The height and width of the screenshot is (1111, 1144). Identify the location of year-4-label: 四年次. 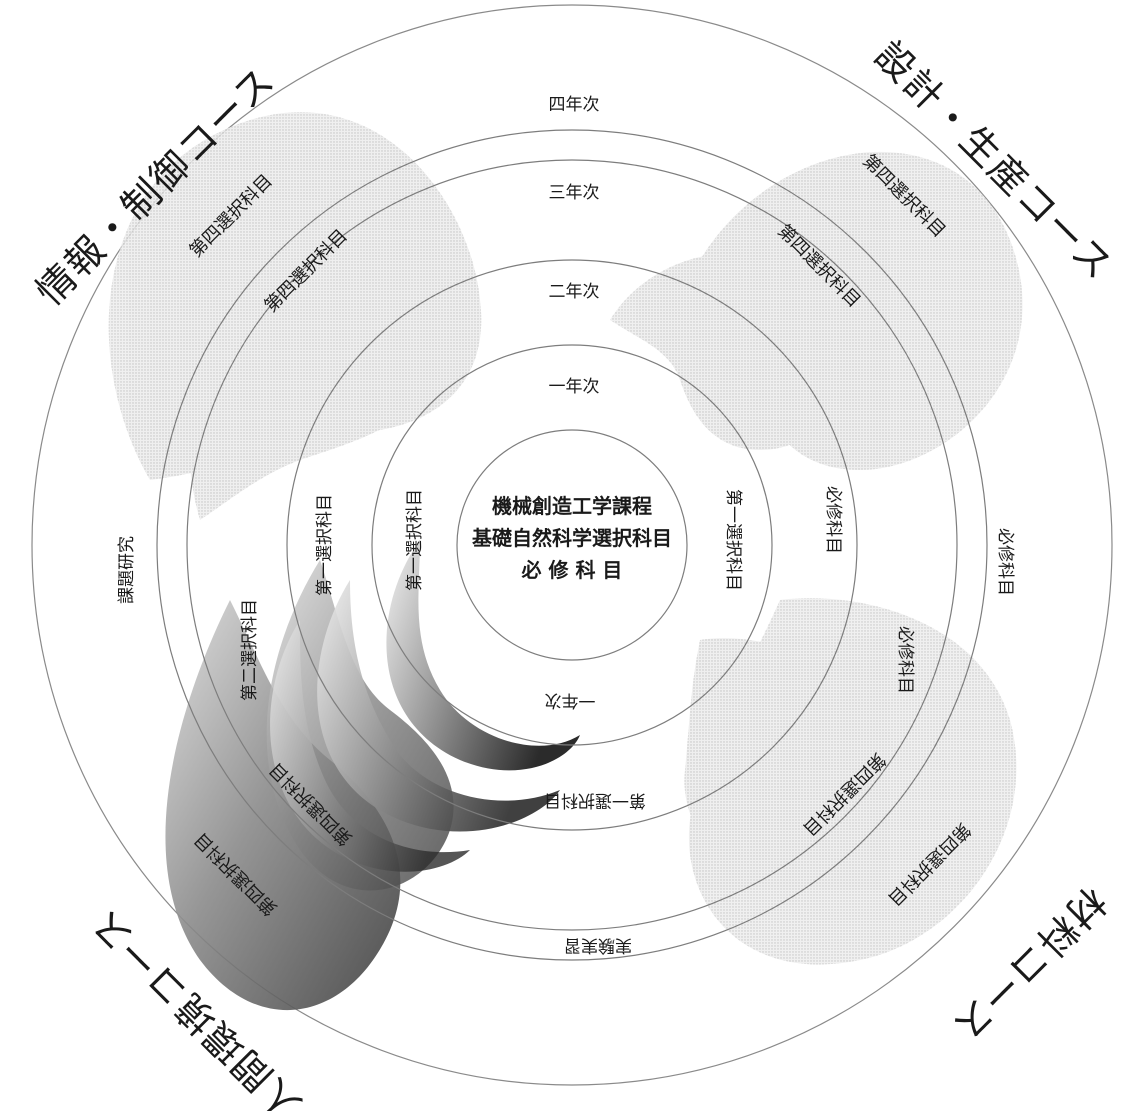
(574, 105).